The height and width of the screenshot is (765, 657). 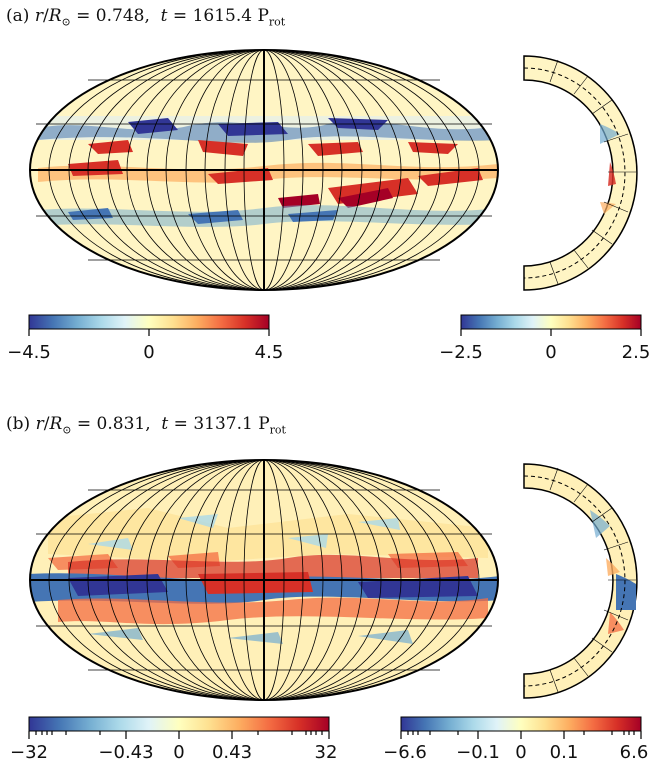 I want to click on panel-b-meridional-slice, so click(x=580, y=581).